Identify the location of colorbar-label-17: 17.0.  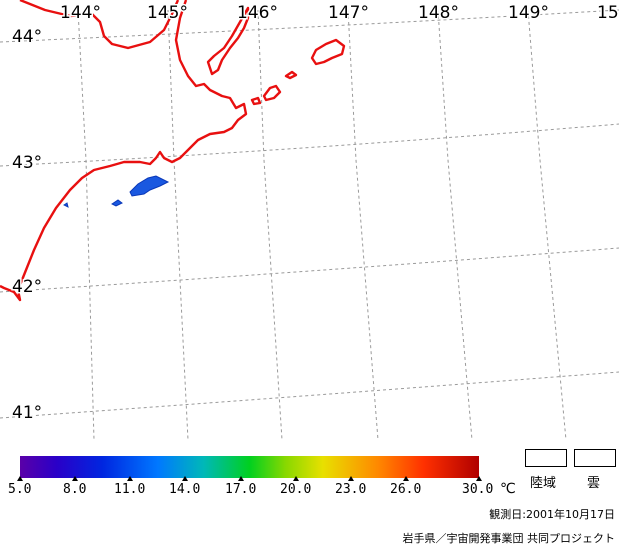
(241, 489).